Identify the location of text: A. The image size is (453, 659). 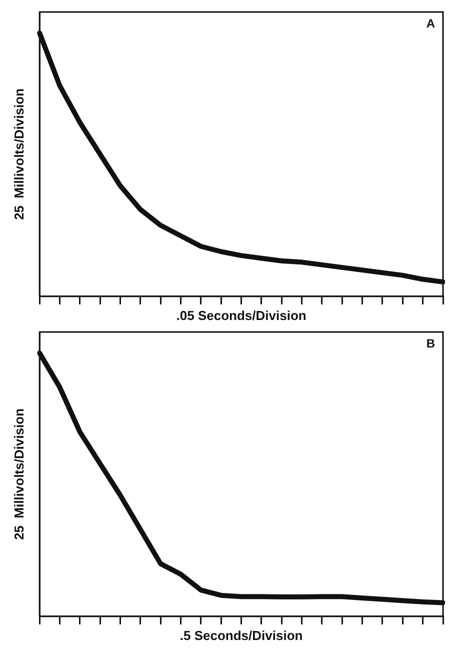
(431, 23).